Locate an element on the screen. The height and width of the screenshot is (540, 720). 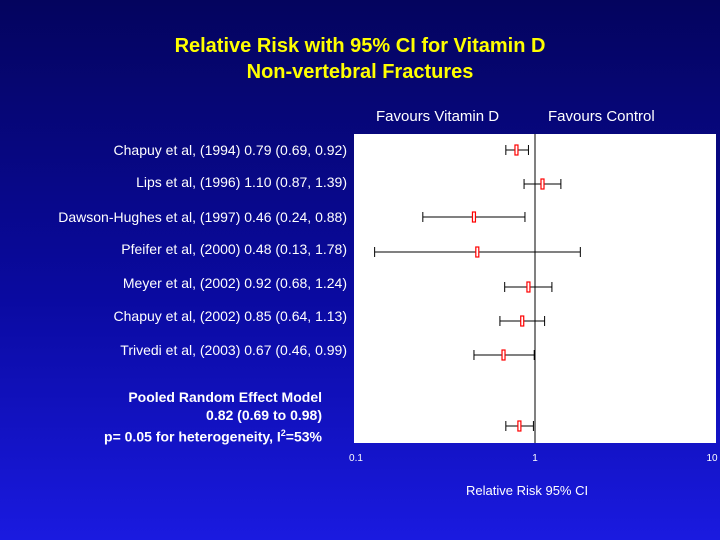
x-axis-label: Relative Risk 95% CI is located at coordinates (527, 490).